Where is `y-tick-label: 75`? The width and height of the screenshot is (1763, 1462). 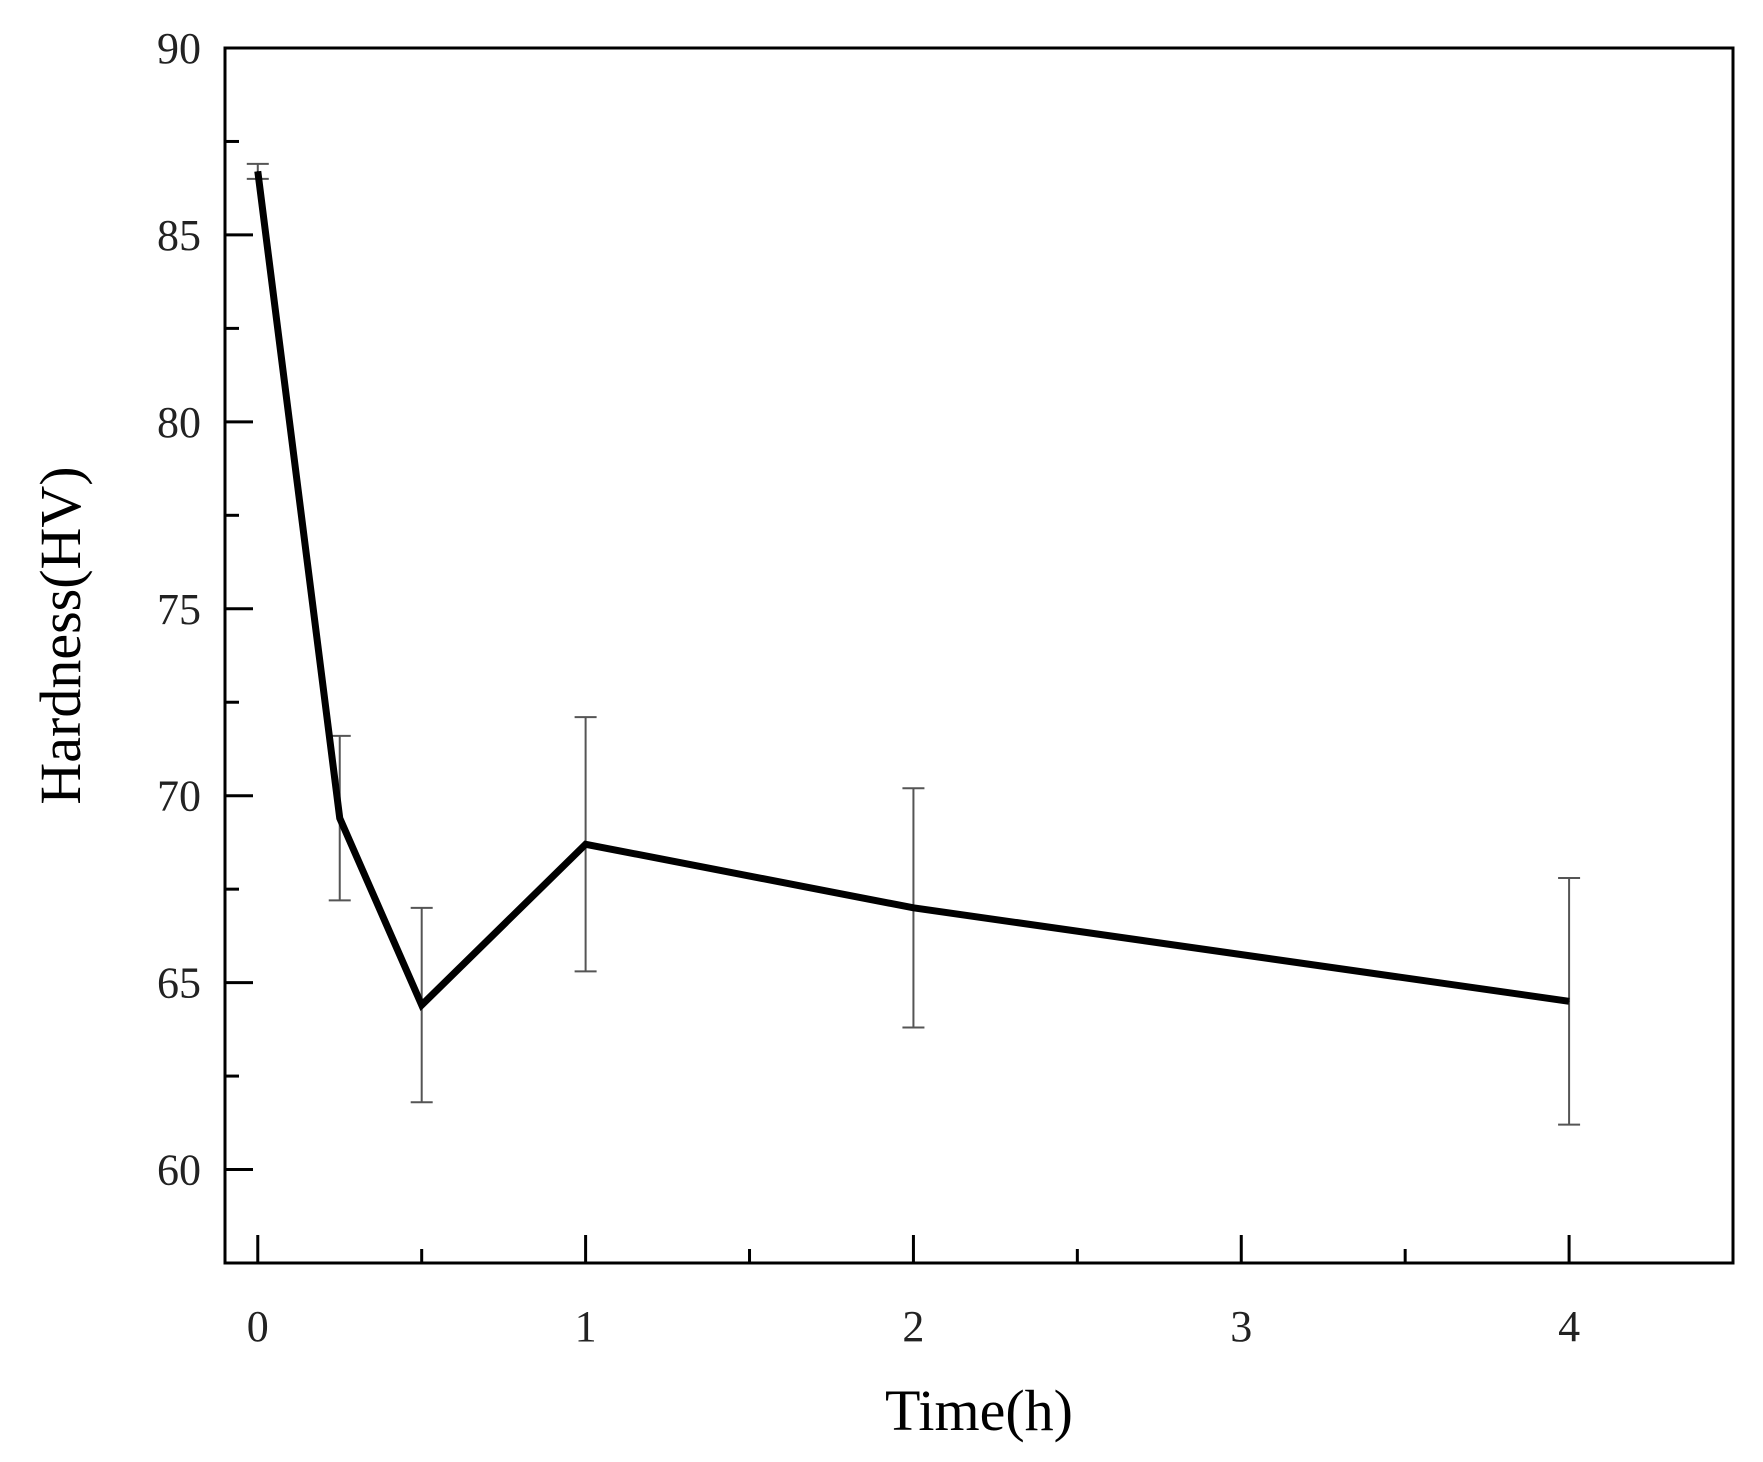
y-tick-label: 75 is located at coordinates (179, 609).